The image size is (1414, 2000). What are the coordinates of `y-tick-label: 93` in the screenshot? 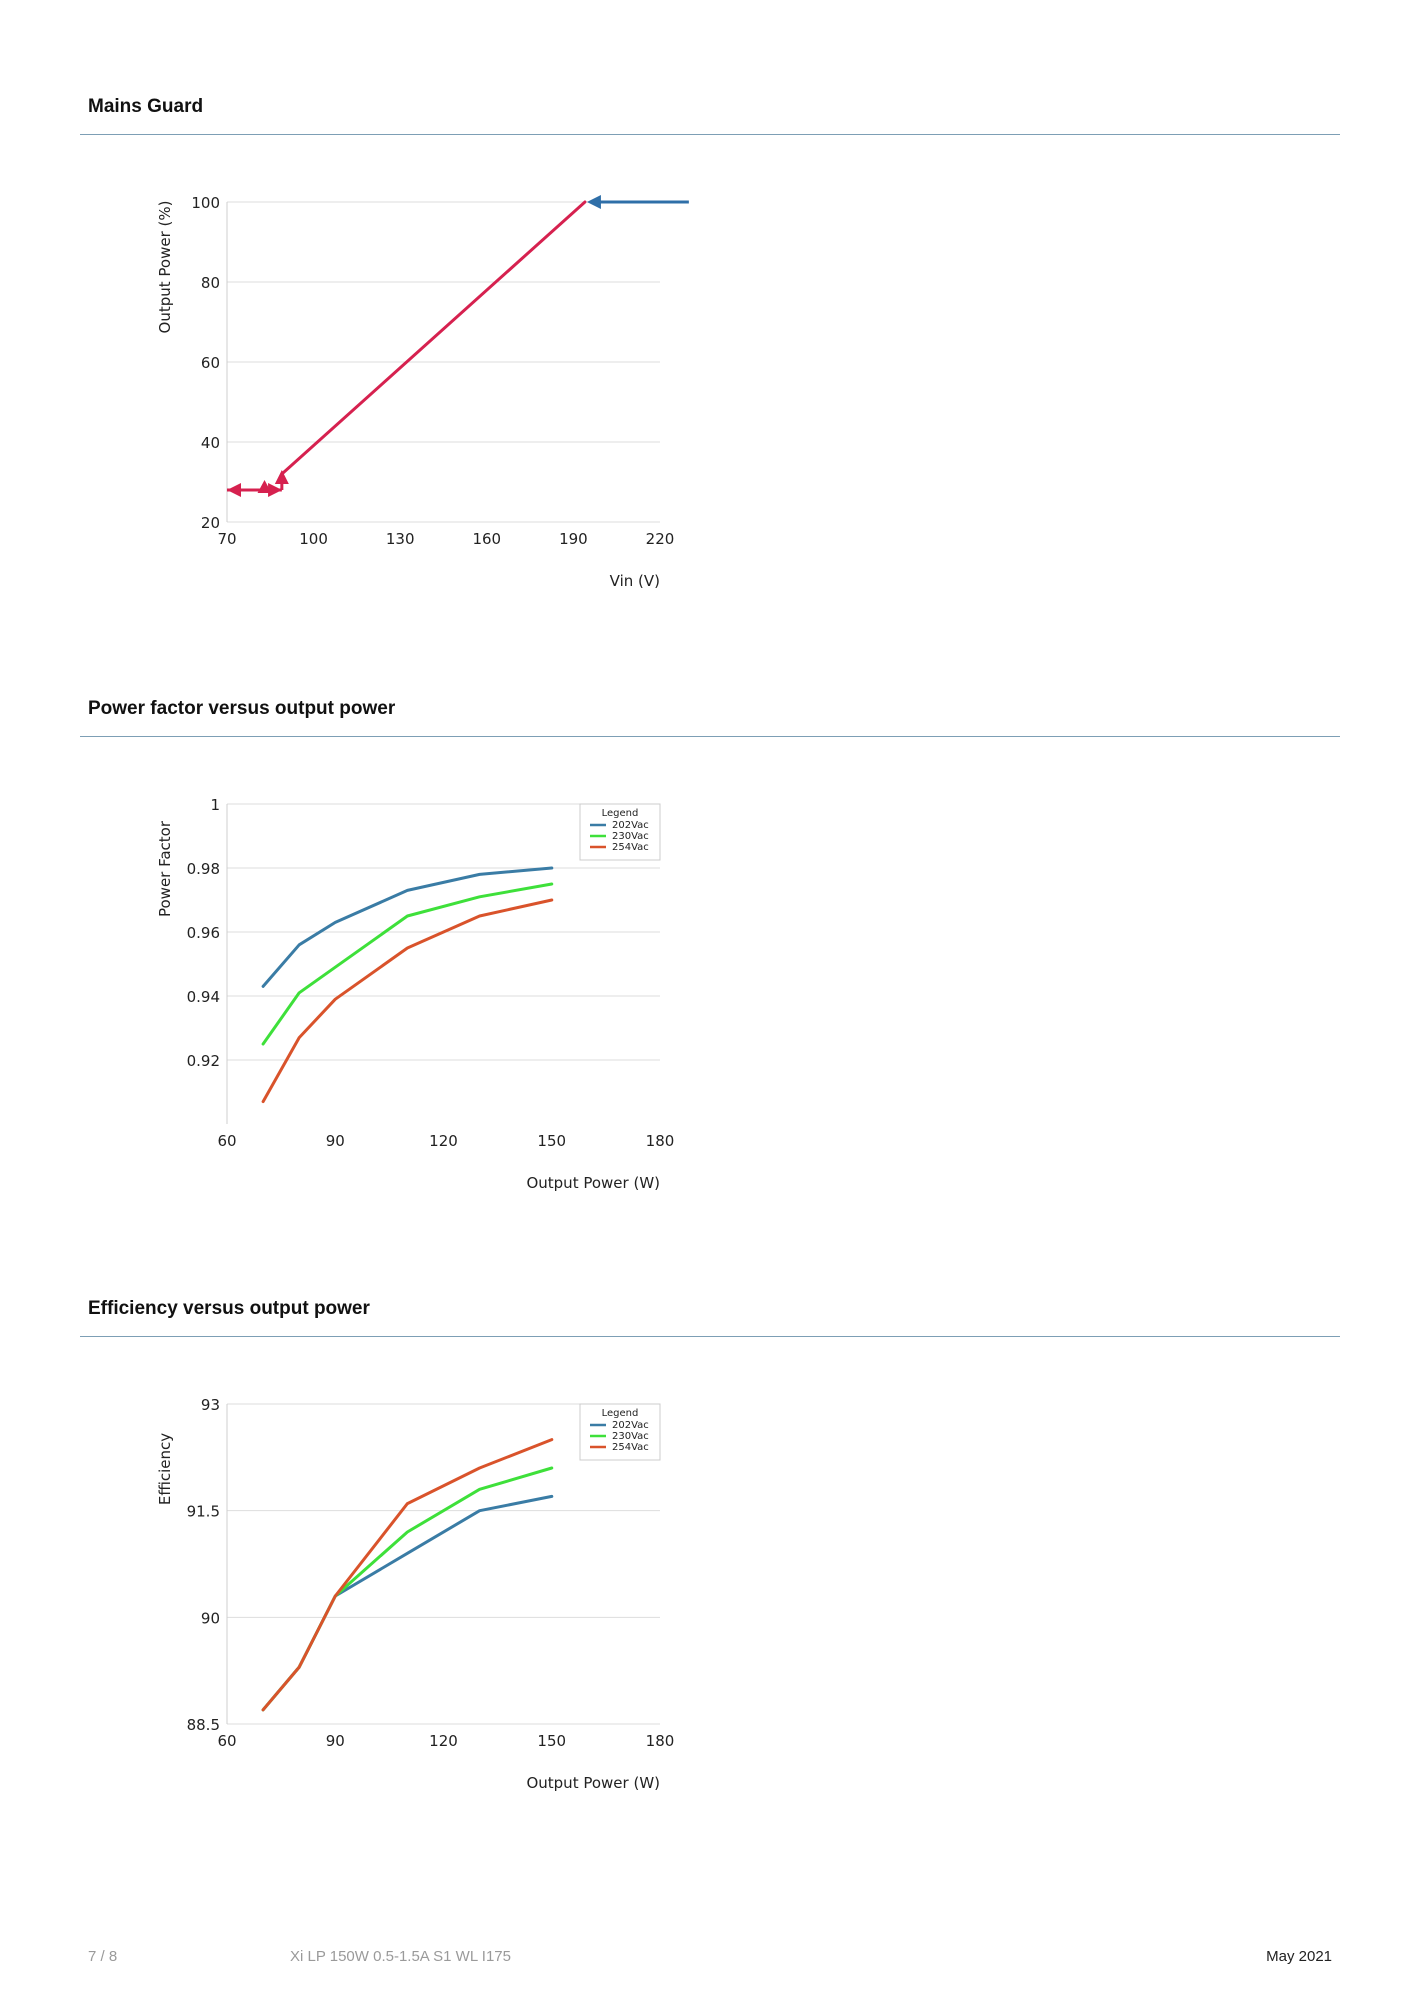 It's located at (210, 1405).